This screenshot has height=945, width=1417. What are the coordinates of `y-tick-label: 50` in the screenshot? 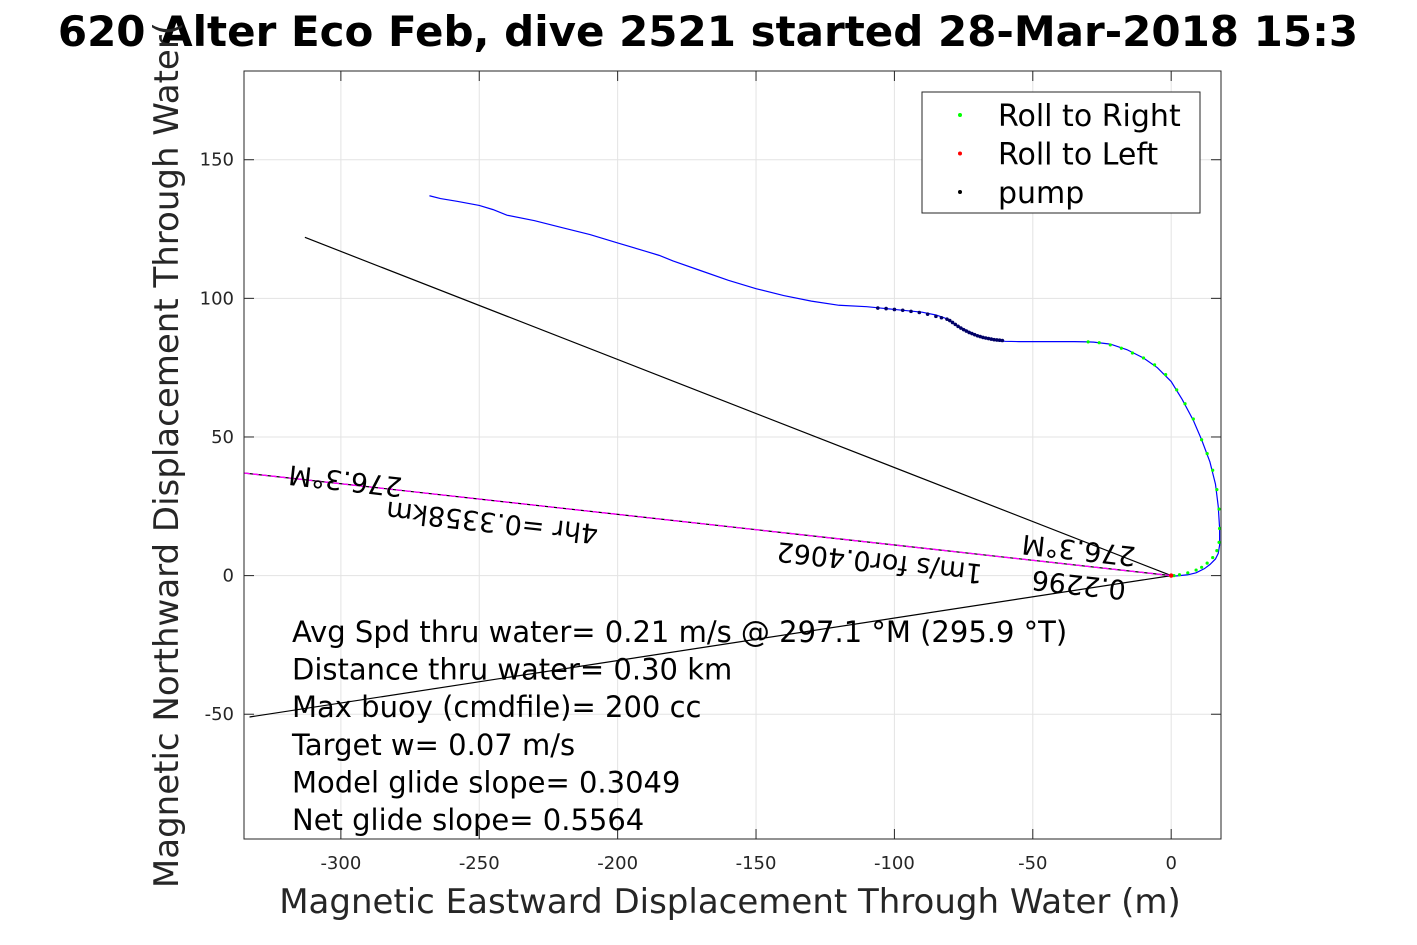 It's located at (222, 437).